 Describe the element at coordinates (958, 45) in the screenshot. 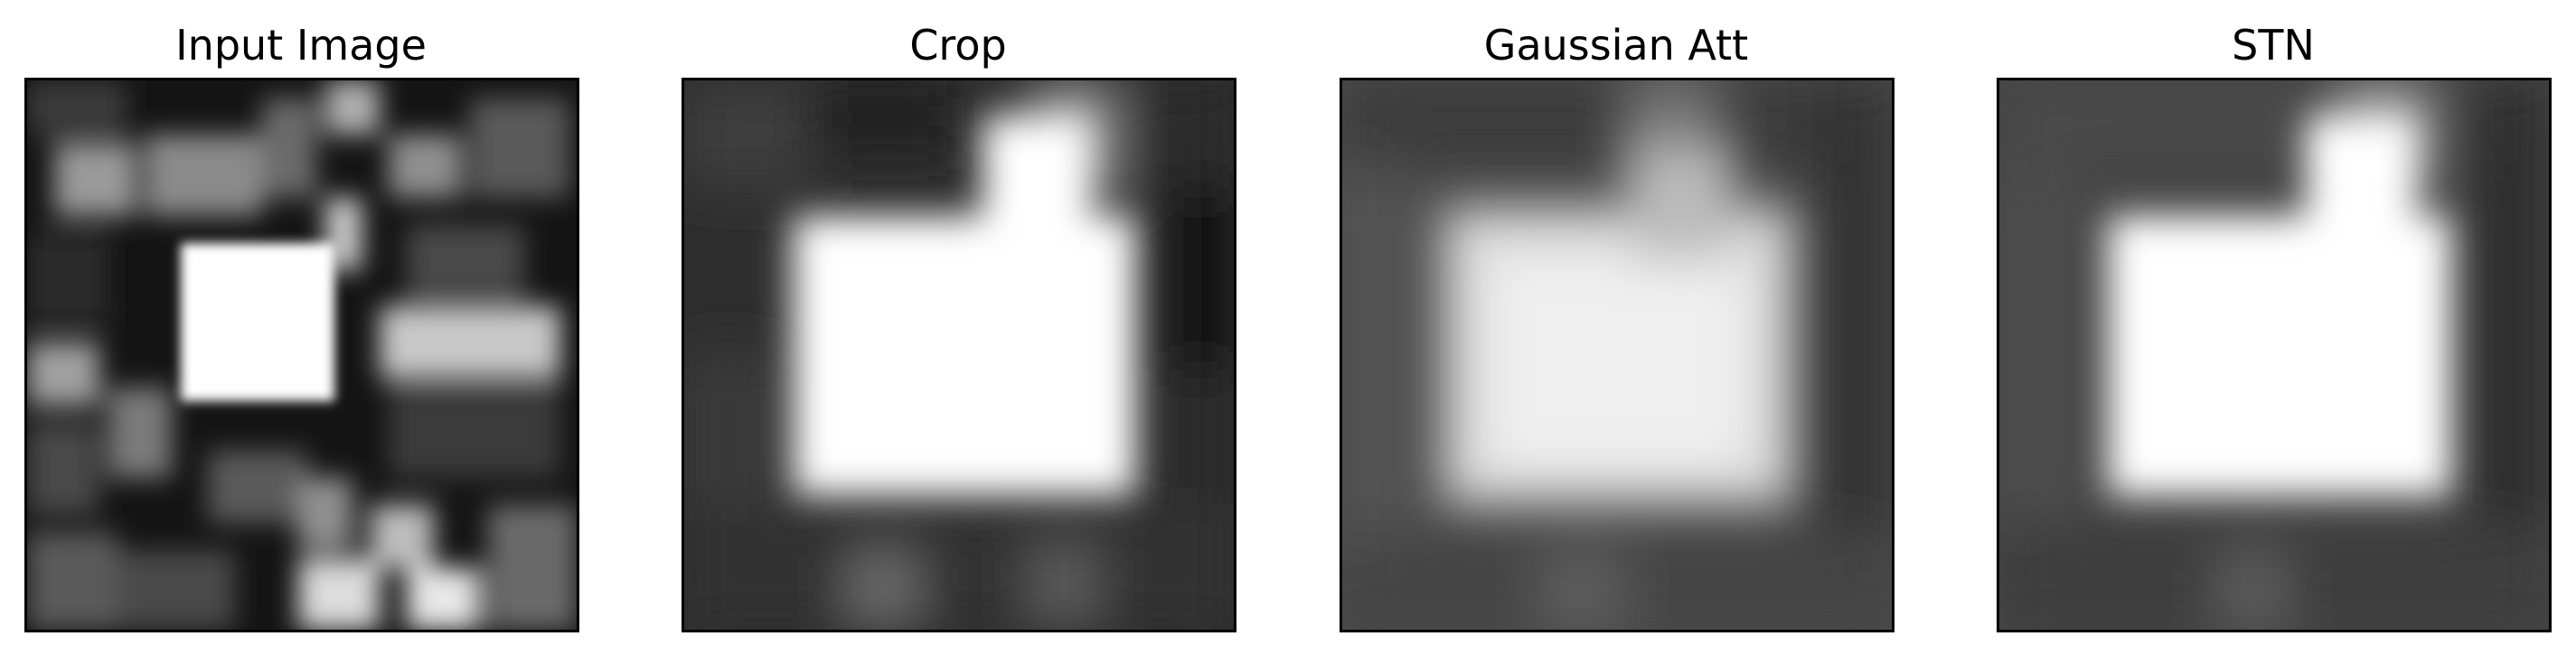

I see `panel-title: Crop` at that location.